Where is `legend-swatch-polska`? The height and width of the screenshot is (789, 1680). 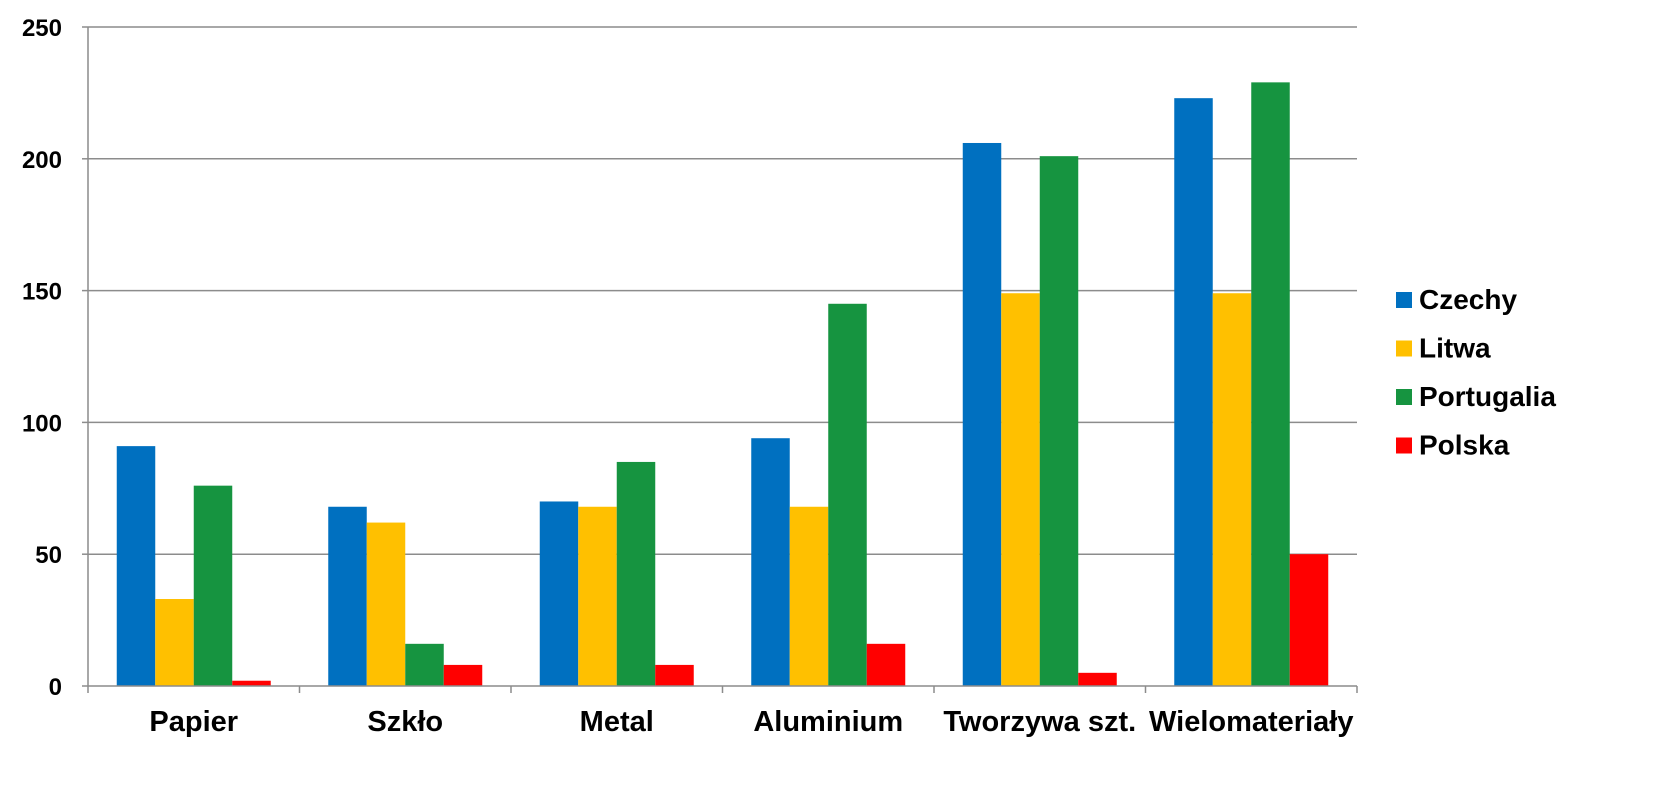
legend-swatch-polska is located at coordinates (1404, 445).